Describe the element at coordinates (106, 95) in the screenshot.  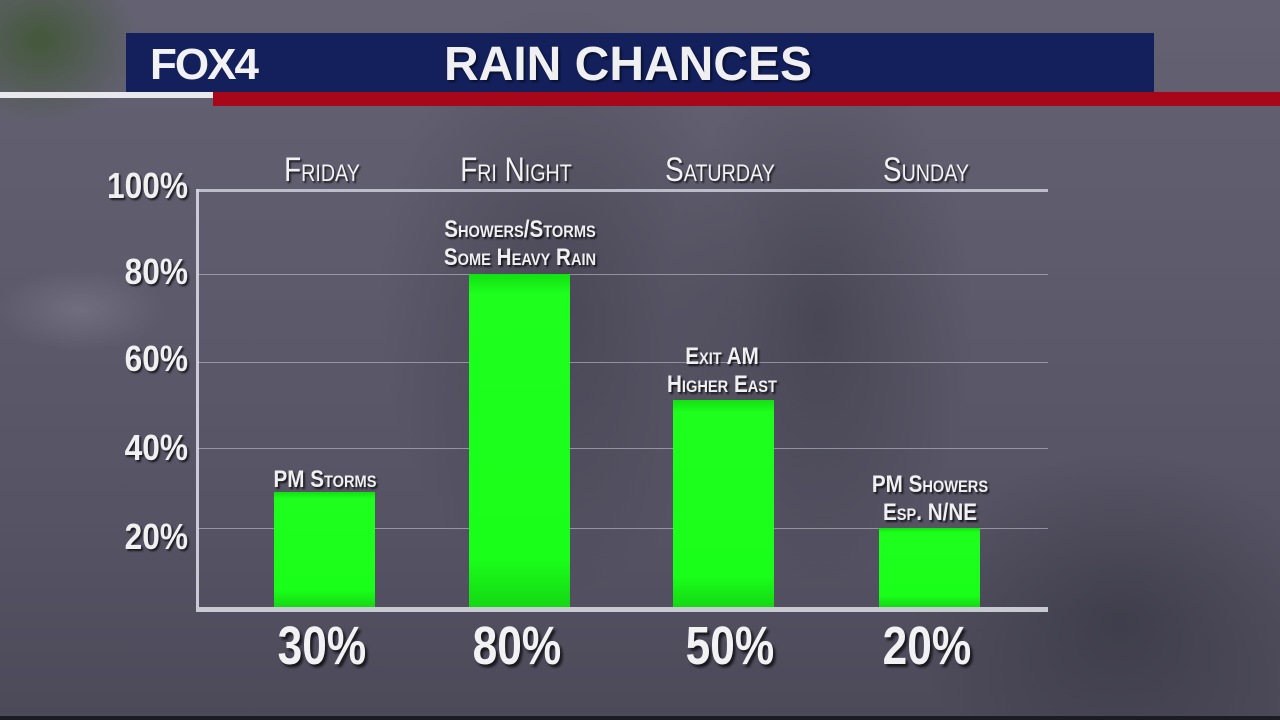
I see `white-rule-divider` at that location.